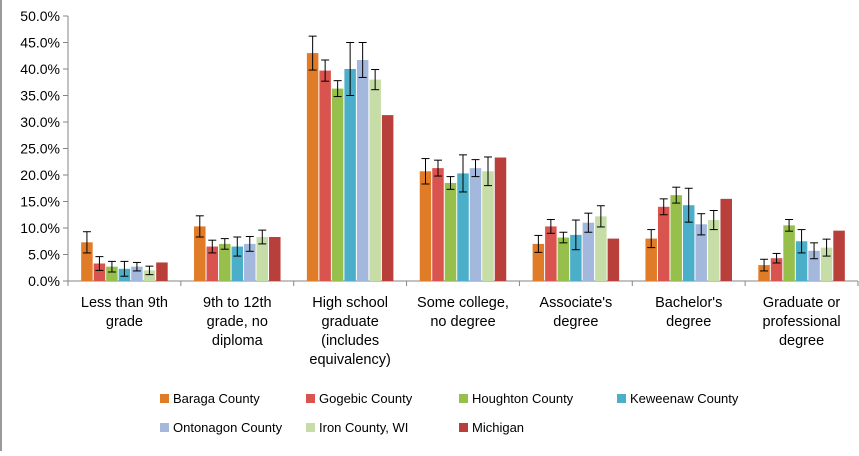 This screenshot has height=456, width=859. What do you see at coordinates (366, 398) in the screenshot?
I see `legend-label: Gogebic County` at bounding box center [366, 398].